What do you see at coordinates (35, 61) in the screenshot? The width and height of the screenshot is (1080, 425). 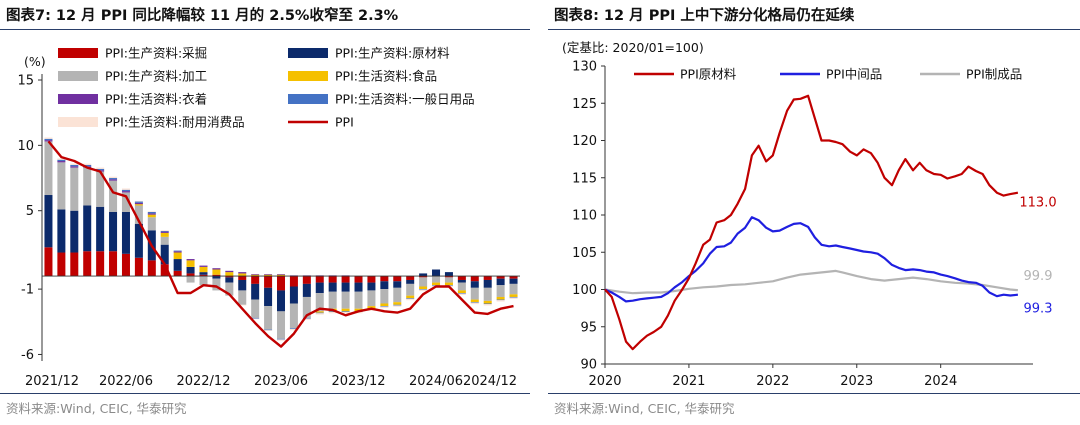 I see `y-unit-label: (%)` at bounding box center [35, 61].